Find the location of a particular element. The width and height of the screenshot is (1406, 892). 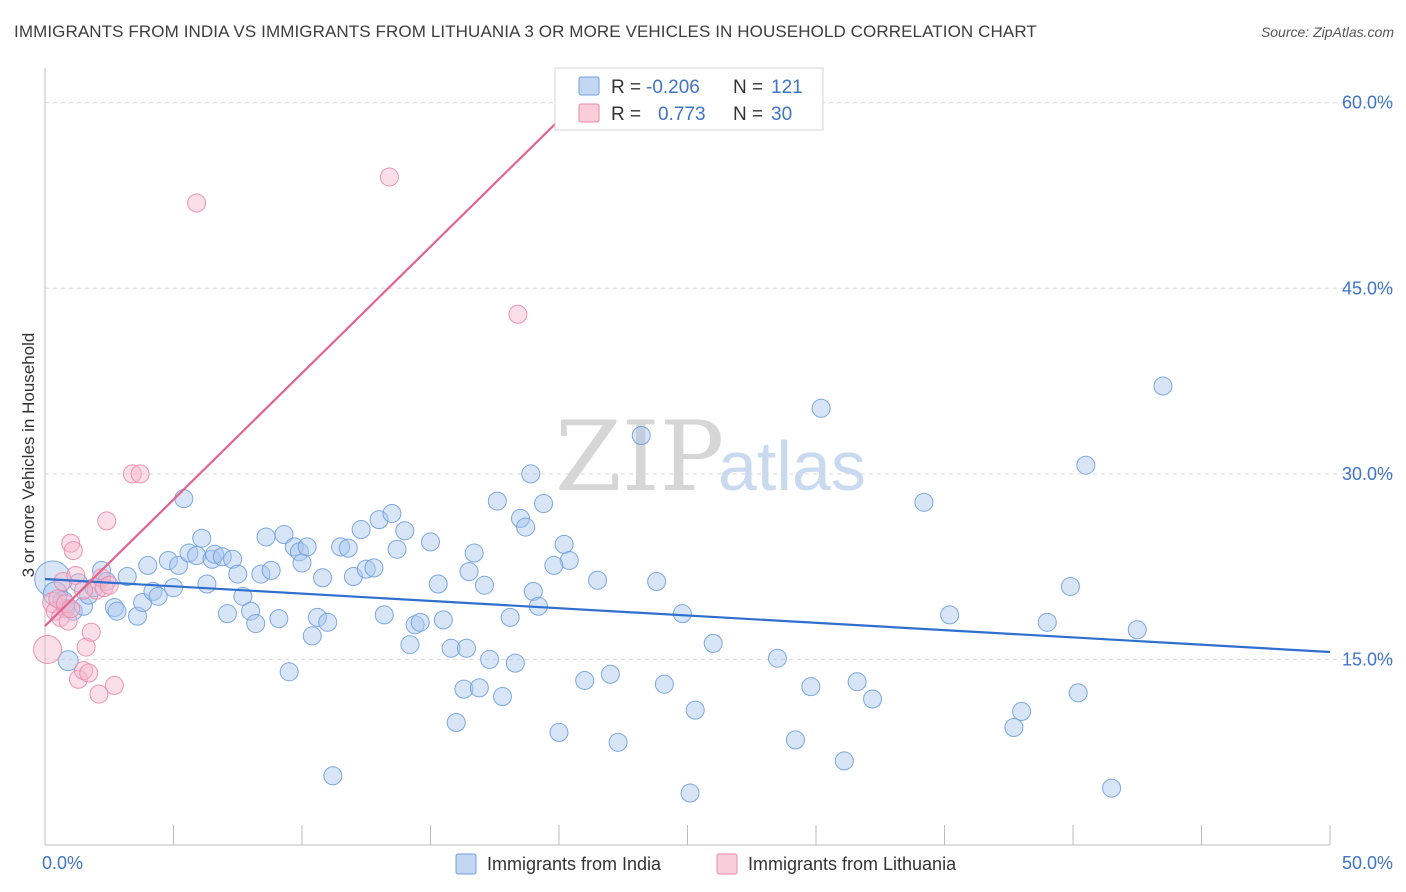

y-axis-label: 3 or more Vehicles in Household is located at coordinates (28, 455).